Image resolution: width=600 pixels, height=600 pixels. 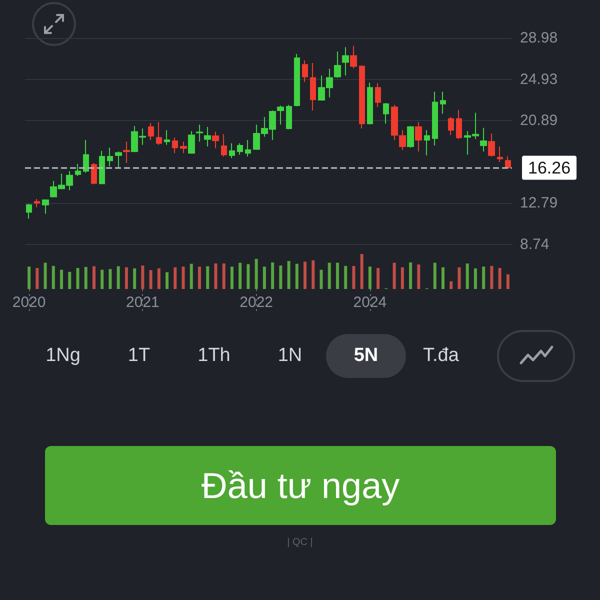 I want to click on x-tick-label: 2022, so click(x=257, y=302).